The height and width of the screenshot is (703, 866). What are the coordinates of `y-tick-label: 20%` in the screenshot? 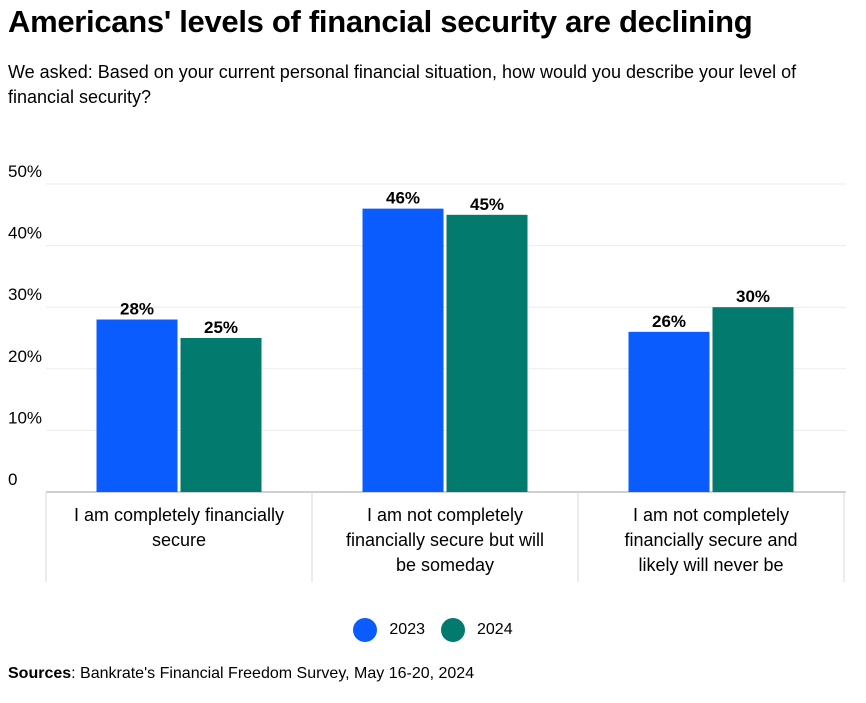 It's located at (25, 356).